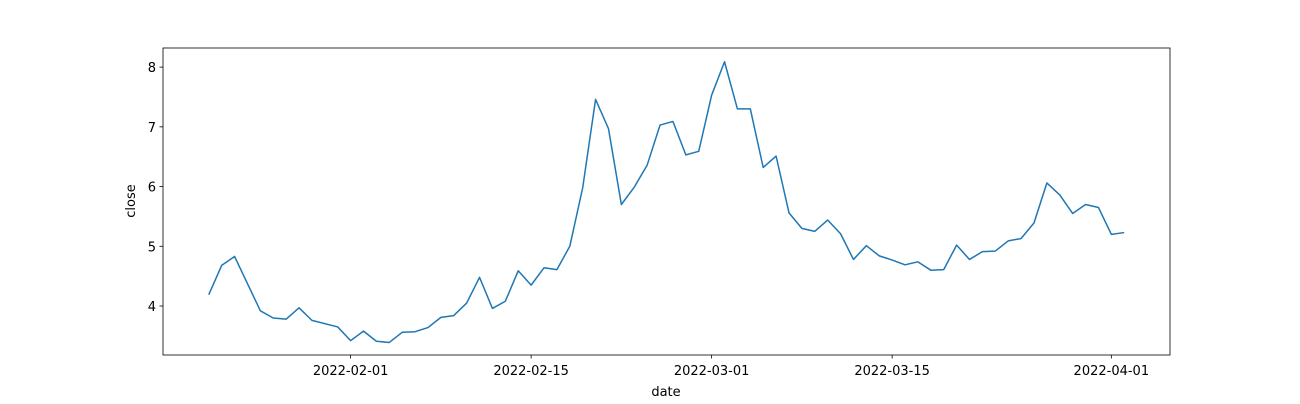 The height and width of the screenshot is (404, 1300). Describe the element at coordinates (1112, 371) in the screenshot. I see `x-tick-label: 2022-04-01` at that location.